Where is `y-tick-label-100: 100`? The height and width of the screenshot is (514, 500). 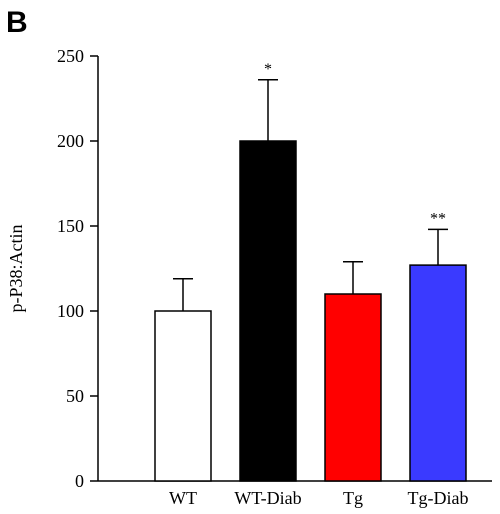
y-tick-label-100: 100 is located at coordinates (70, 311).